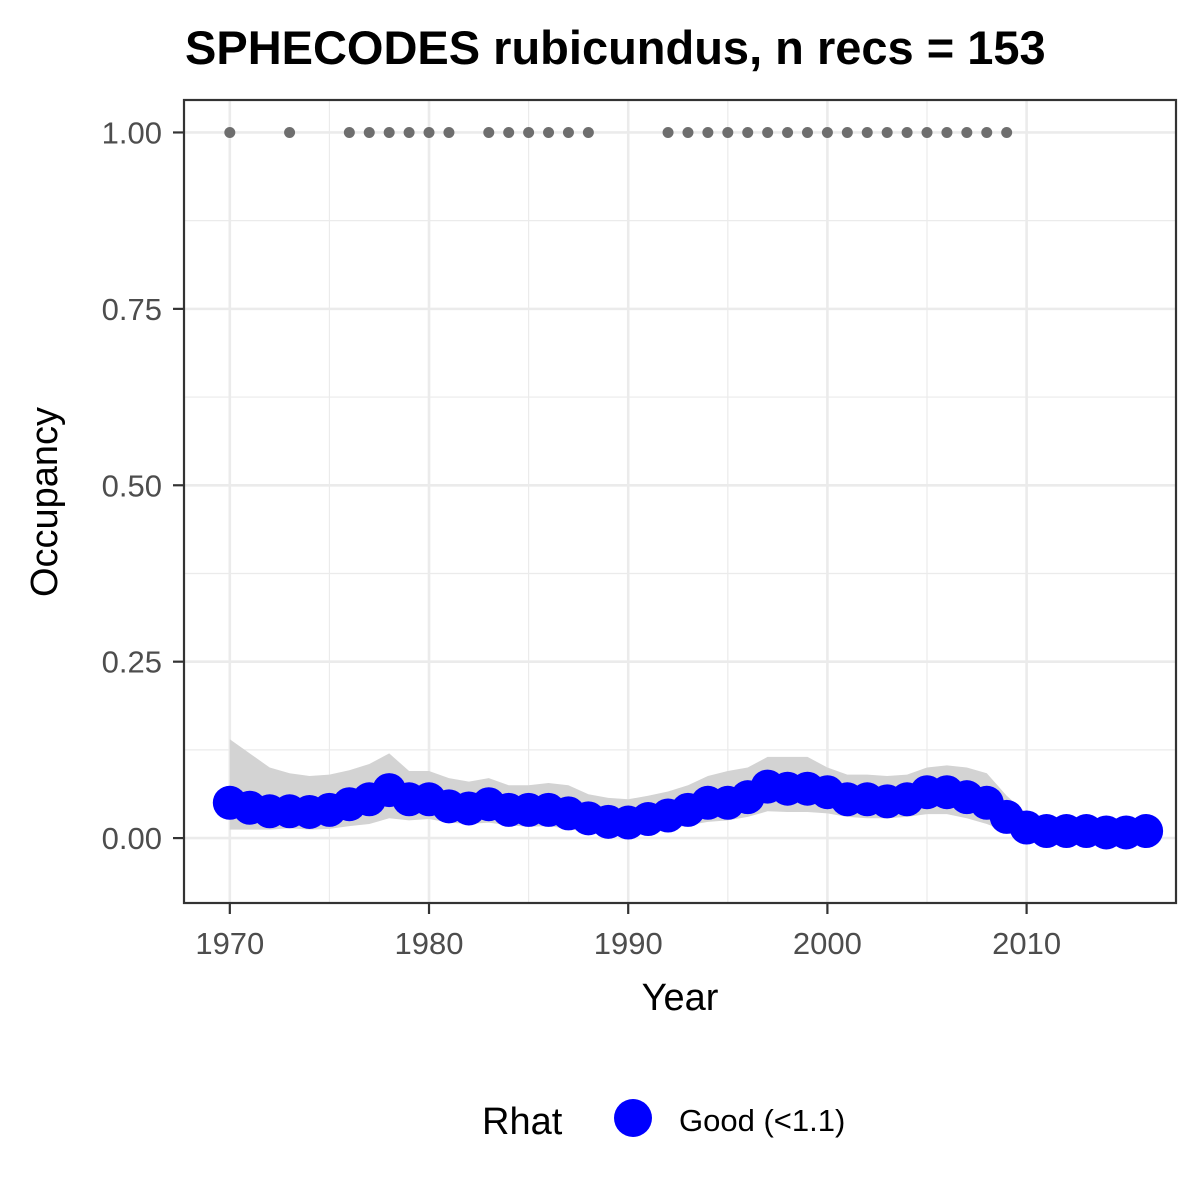 The height and width of the screenshot is (1200, 1200). Describe the element at coordinates (615, 47) in the screenshot. I see `chart-title: SPHECODES rubicundus, n recs = 153` at that location.